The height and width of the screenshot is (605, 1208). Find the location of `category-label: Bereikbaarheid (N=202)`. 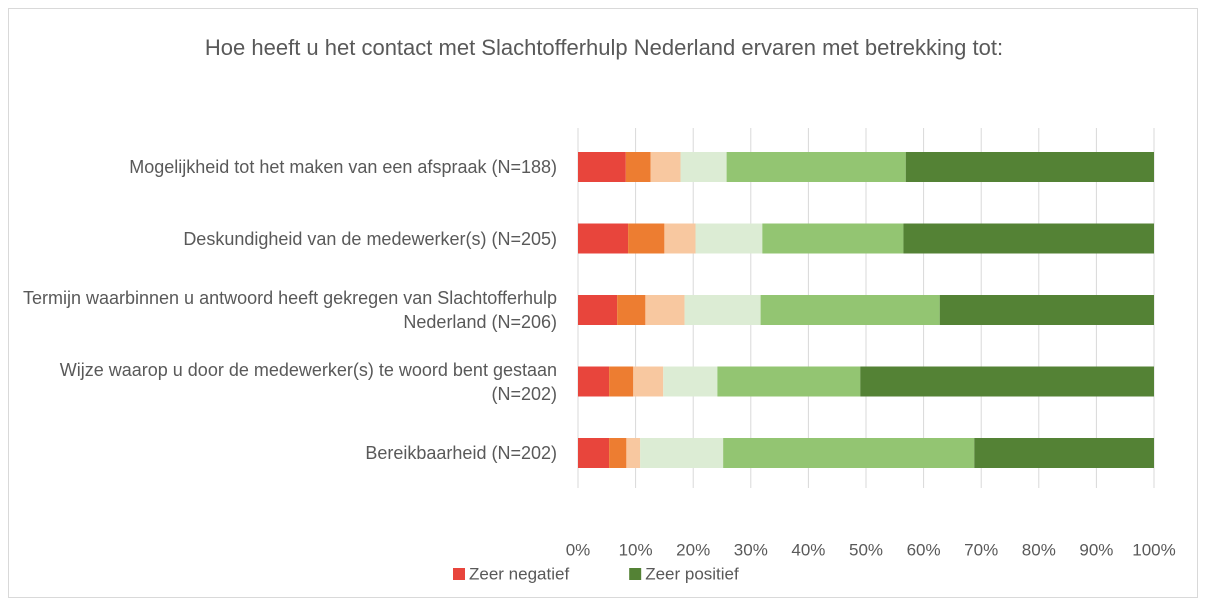

category-label: Bereikbaarheid (N=202) is located at coordinates (461, 453).